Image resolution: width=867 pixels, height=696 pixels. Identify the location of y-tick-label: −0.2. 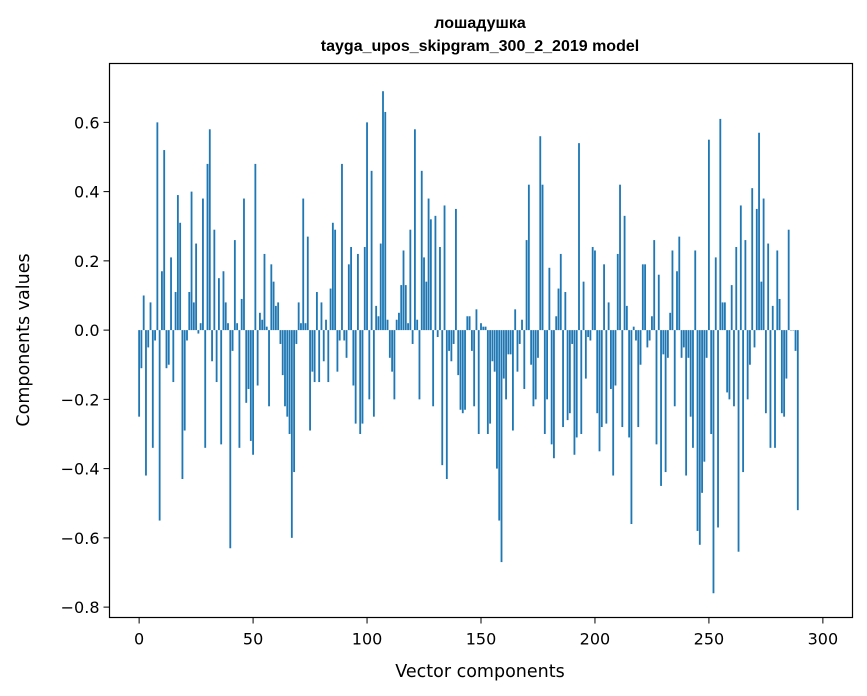
(80, 399).